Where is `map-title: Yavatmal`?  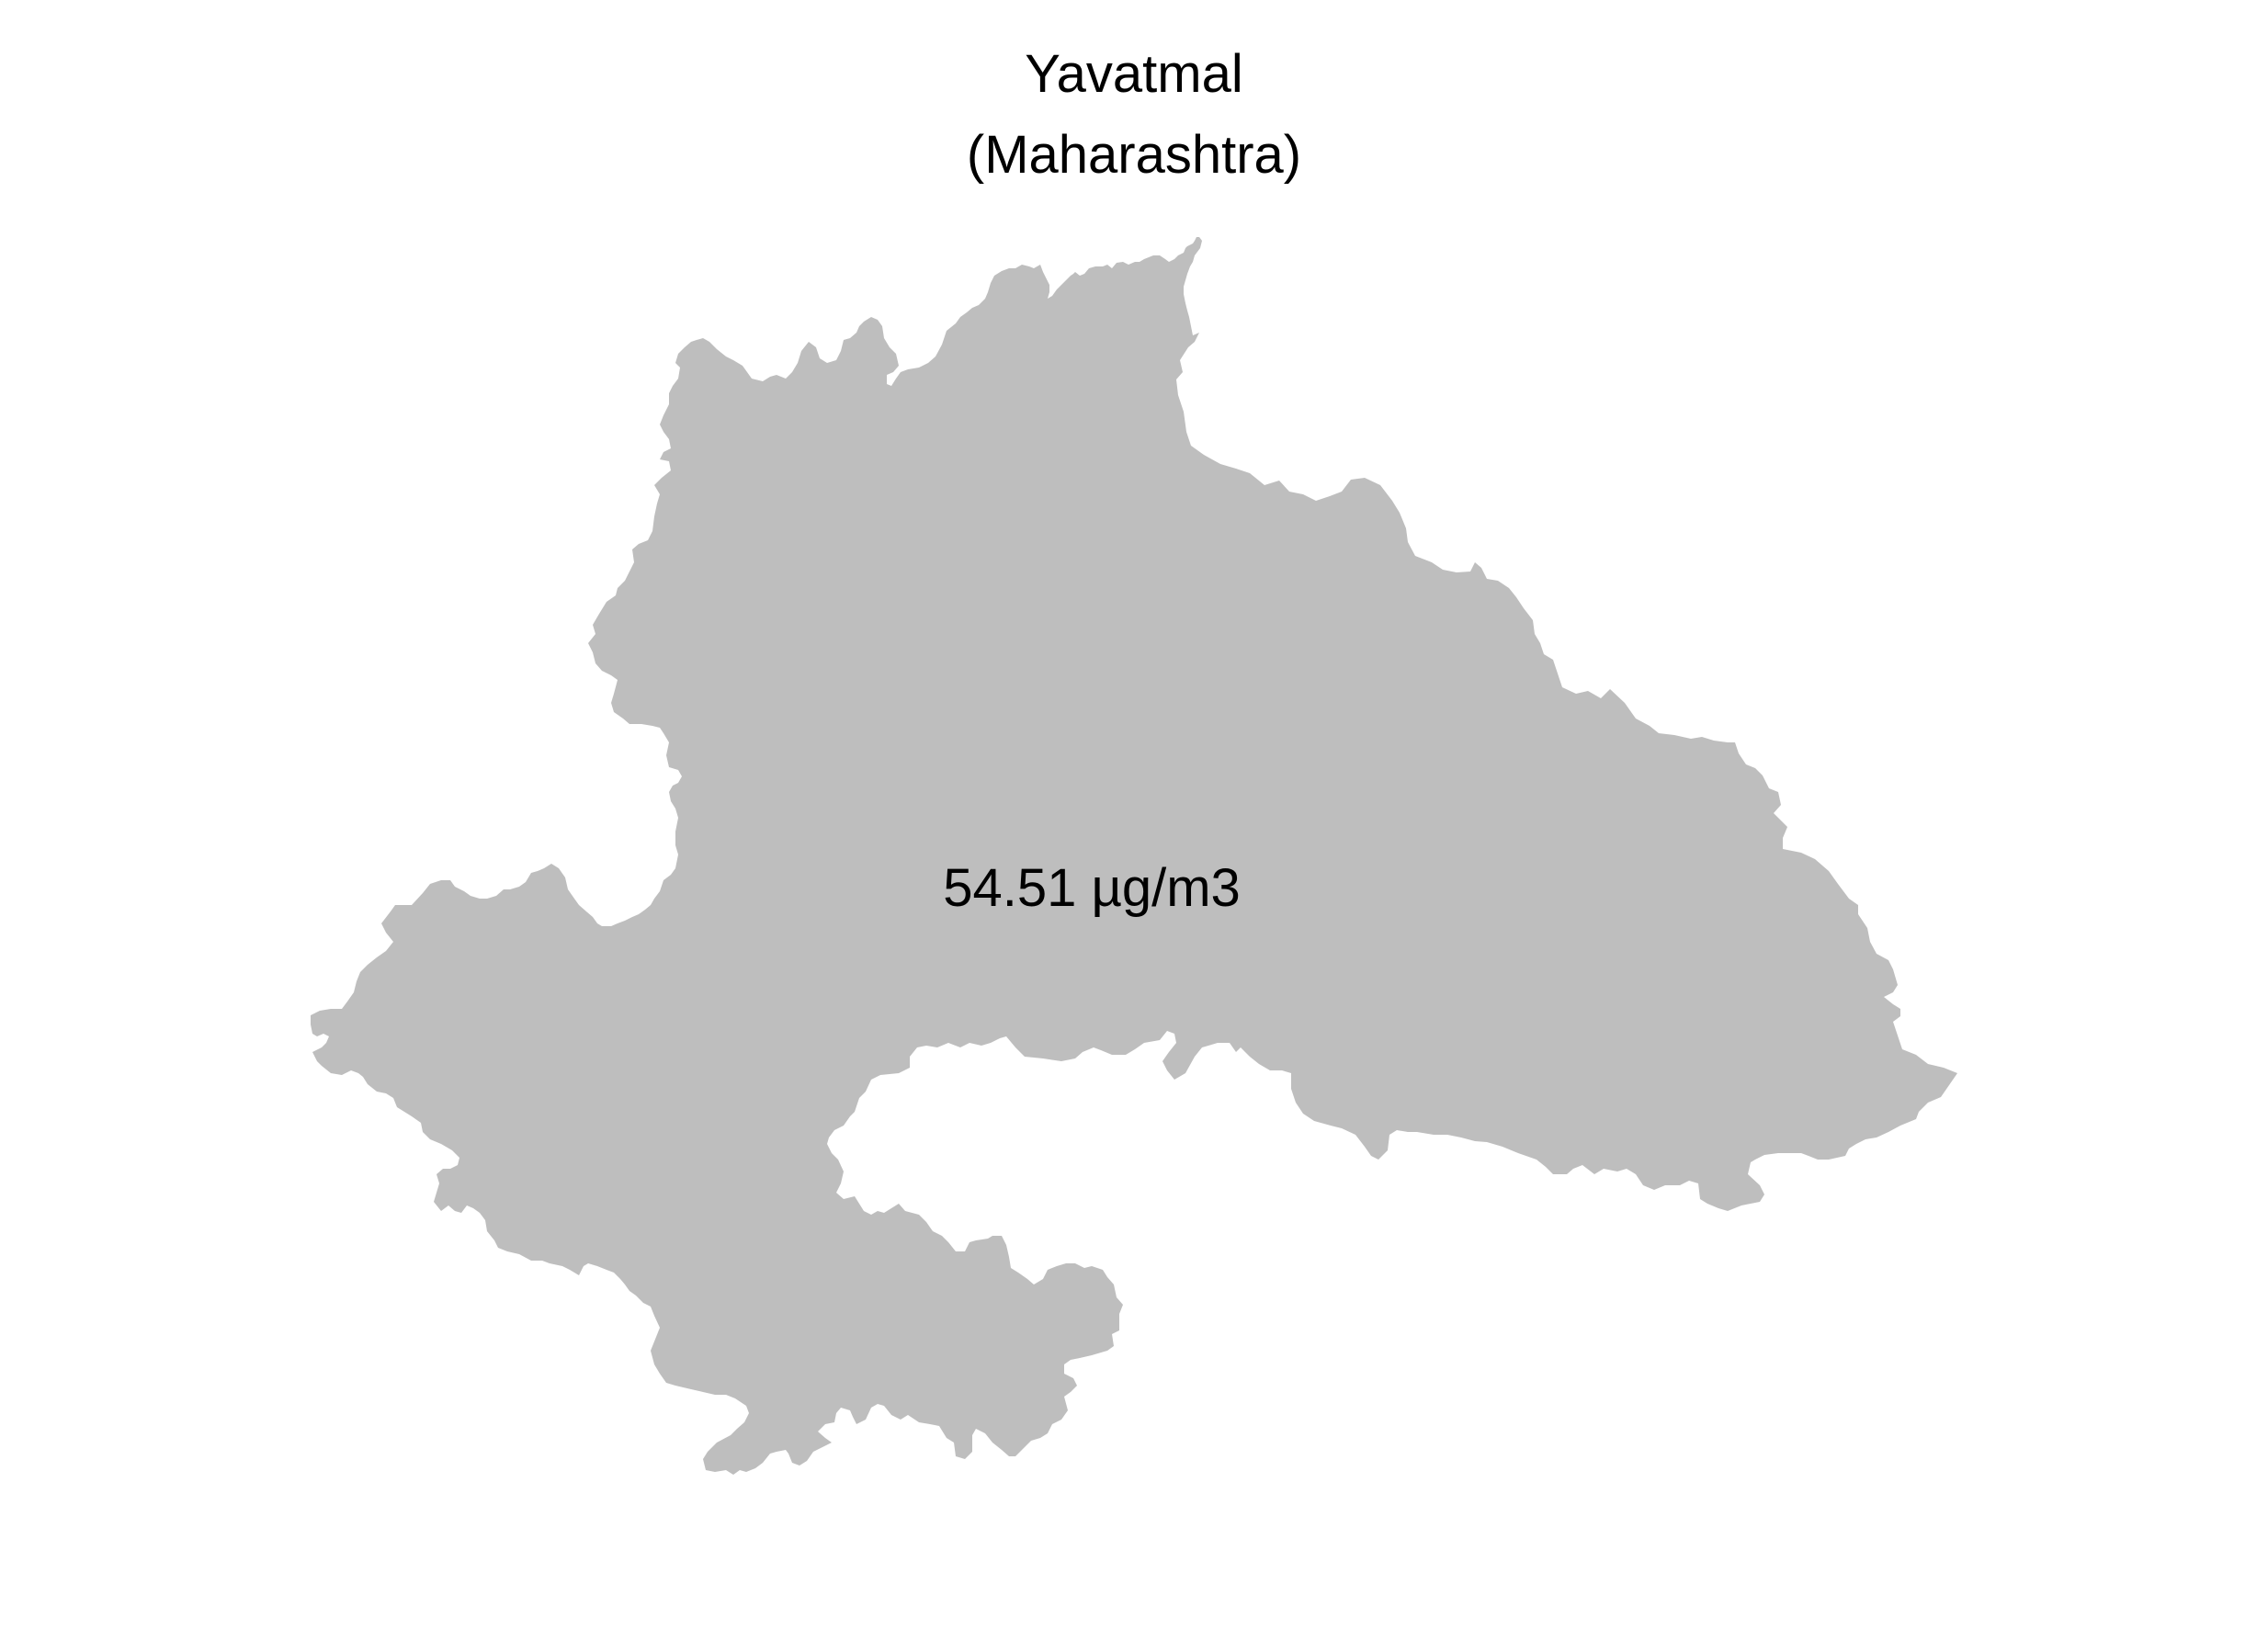
map-title: Yavatmal is located at coordinates (1134, 74).